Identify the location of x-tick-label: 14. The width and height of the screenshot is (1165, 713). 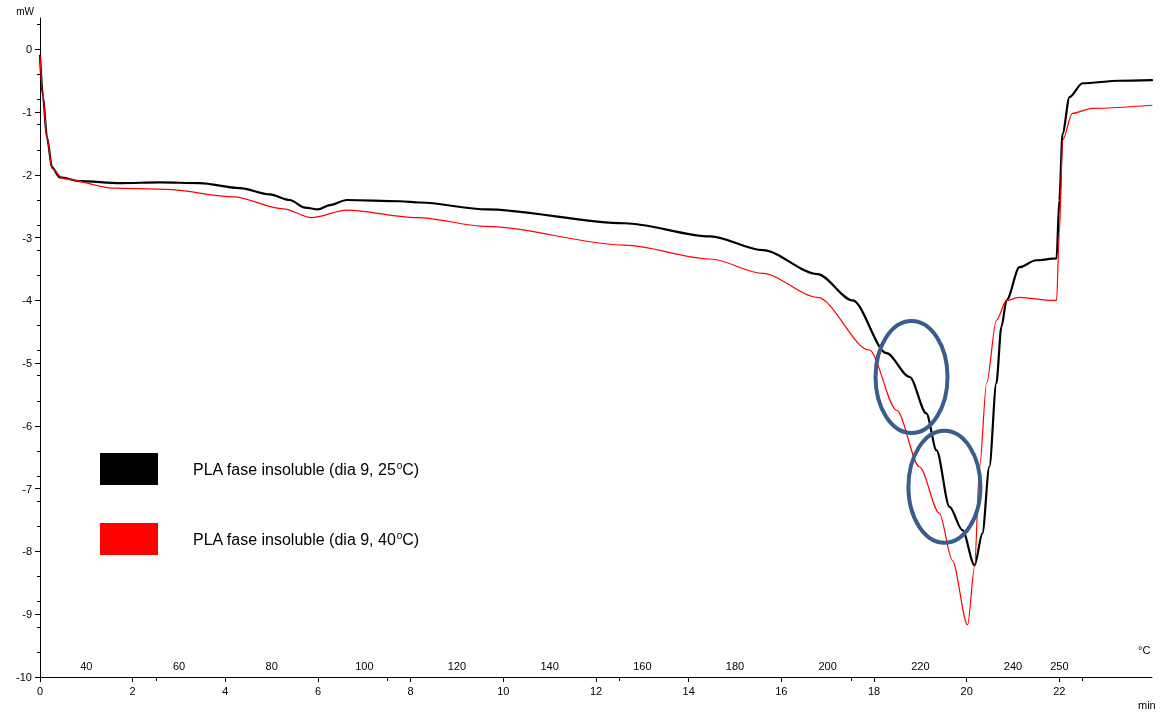
(688, 690).